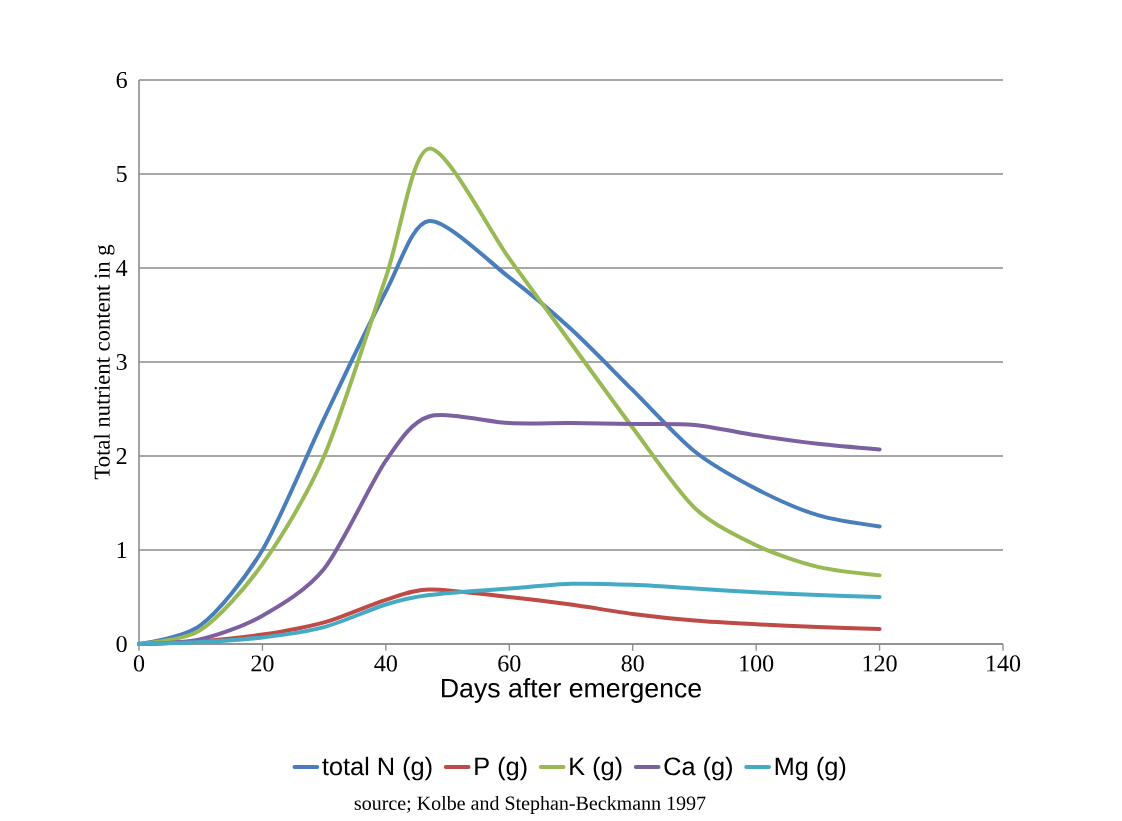 This screenshot has height=821, width=1122. What do you see at coordinates (810, 768) in the screenshot?
I see `legend-label: Mg (g)` at bounding box center [810, 768].